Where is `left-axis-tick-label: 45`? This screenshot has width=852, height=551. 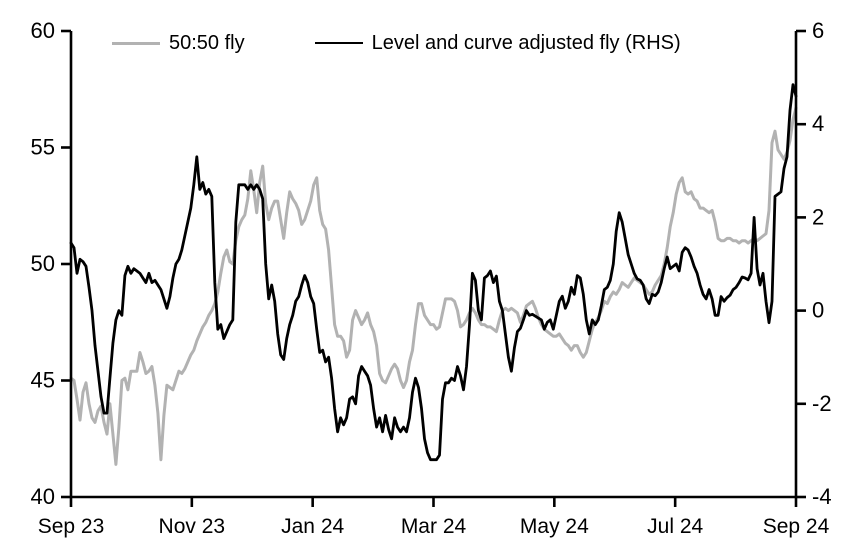
left-axis-tick-label: 45 is located at coordinates (43, 380).